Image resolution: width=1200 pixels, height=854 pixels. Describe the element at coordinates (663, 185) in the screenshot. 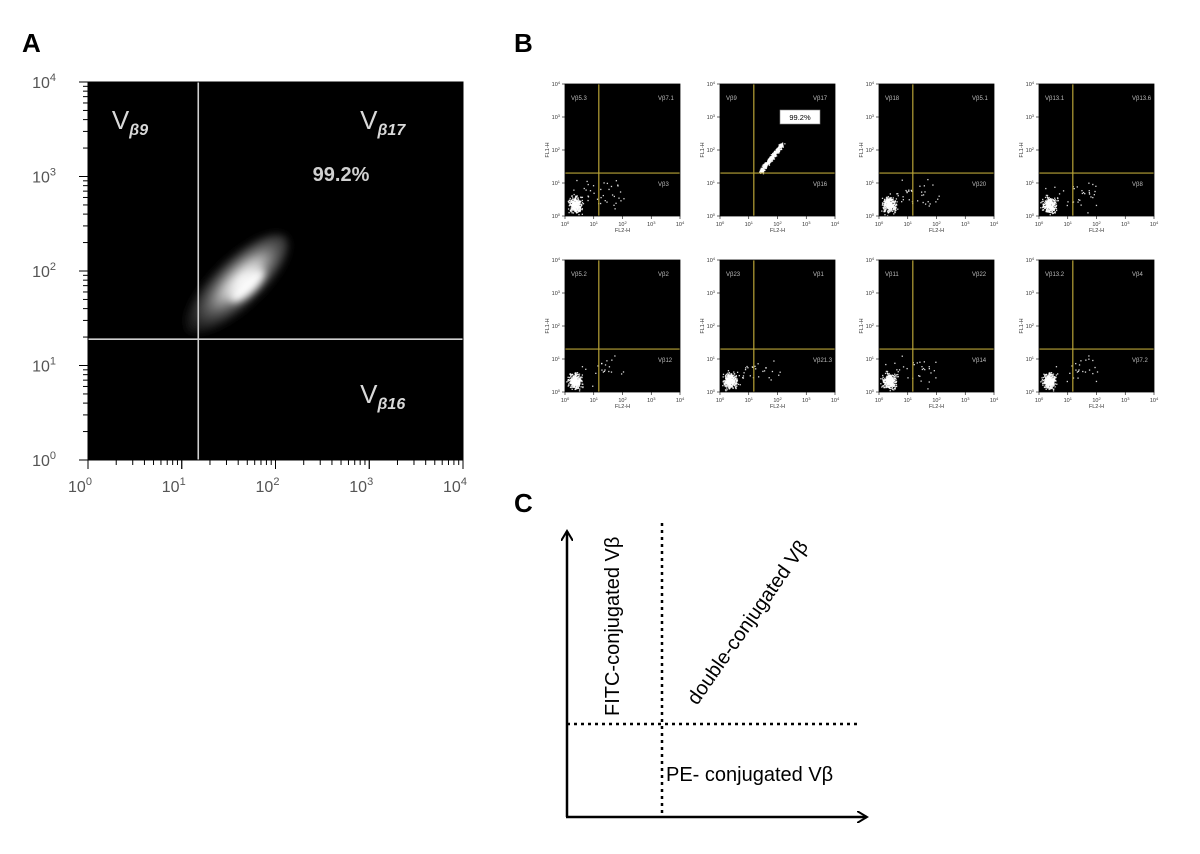

I see `quadrant-label-bottom-right: Vβ3` at that location.